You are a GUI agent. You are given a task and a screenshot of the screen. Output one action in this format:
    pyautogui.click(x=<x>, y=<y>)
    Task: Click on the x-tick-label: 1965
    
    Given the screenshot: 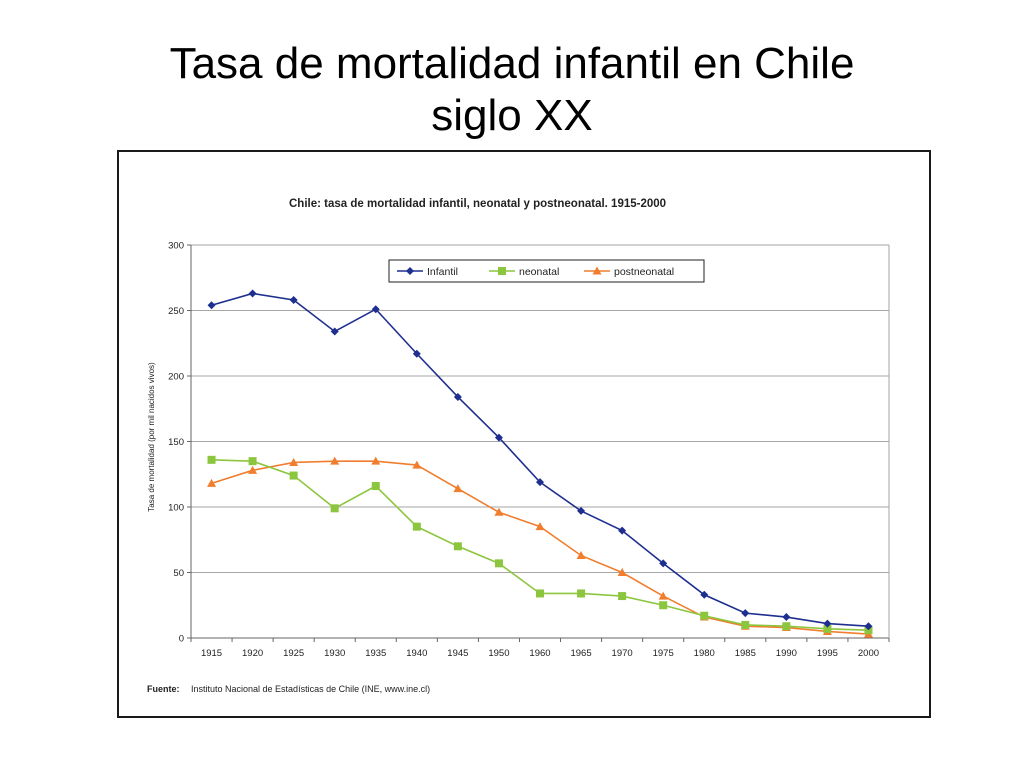 What is the action you would take?
    pyautogui.click(x=580, y=653)
    